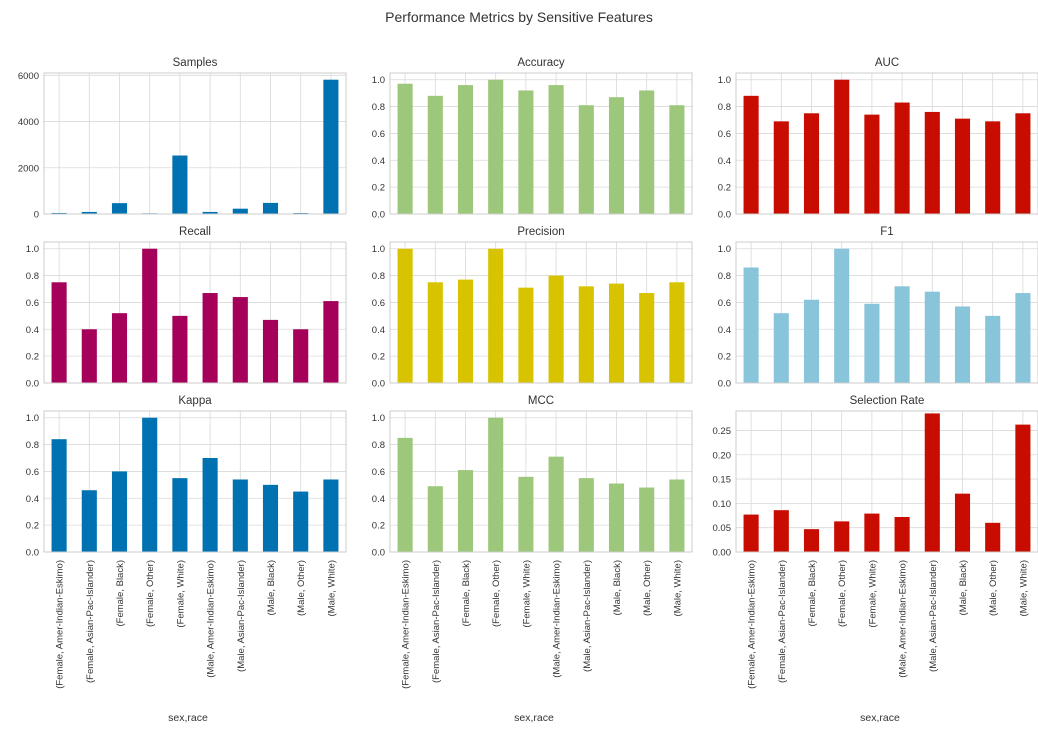 This screenshot has height=732, width=1038. I want to click on x-tick-label: (Female, Other), so click(496, 593).